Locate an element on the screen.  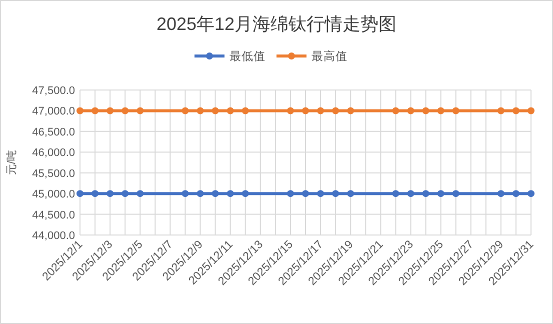
chart-title: 2025年12月海绵钛行情走势图 is located at coordinates (276, 24).